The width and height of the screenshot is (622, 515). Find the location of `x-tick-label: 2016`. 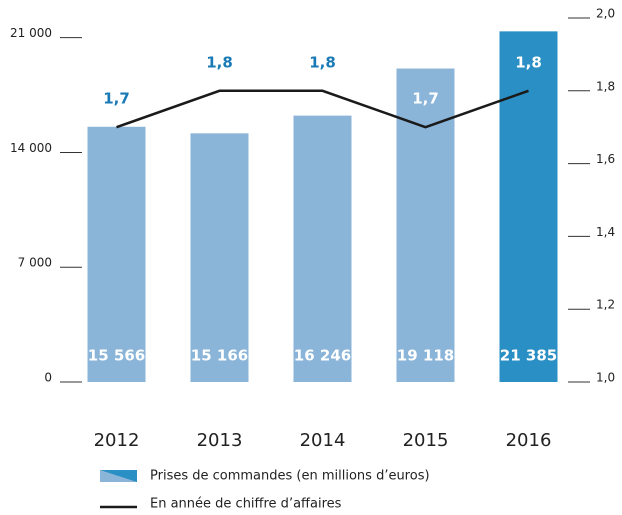

x-tick-label: 2016 is located at coordinates (529, 440).